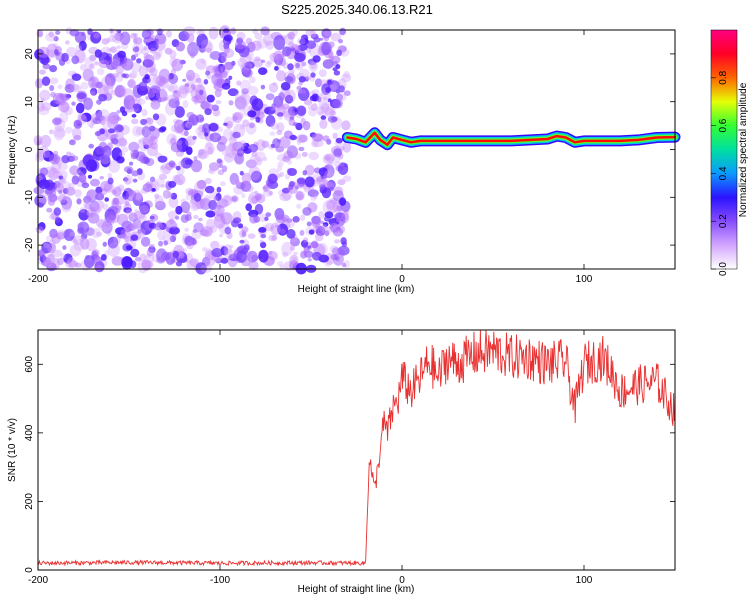 Image resolution: width=750 pixels, height=600 pixels. I want to click on chart-title: S225.2025.340.06.13.R21, so click(357, 9).